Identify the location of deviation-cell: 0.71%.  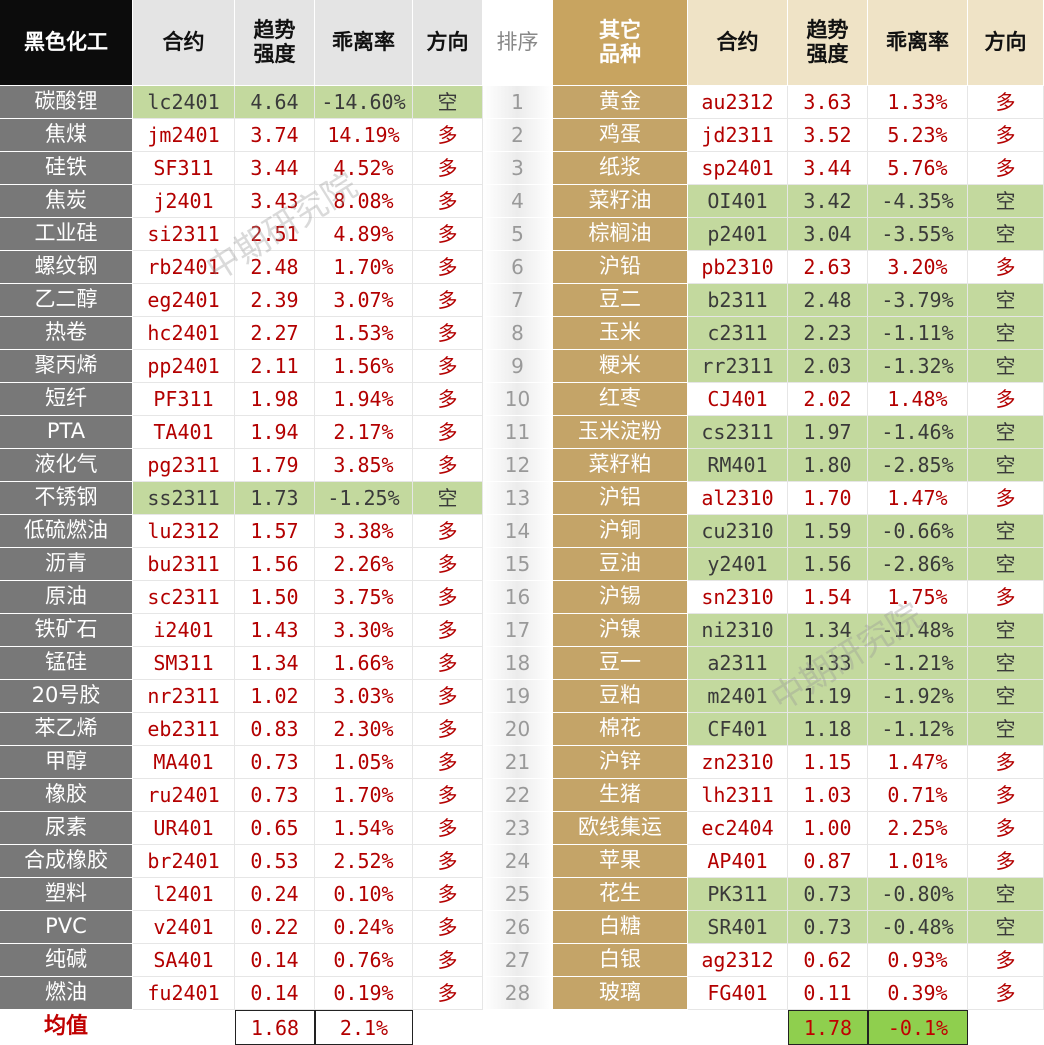
(918, 795).